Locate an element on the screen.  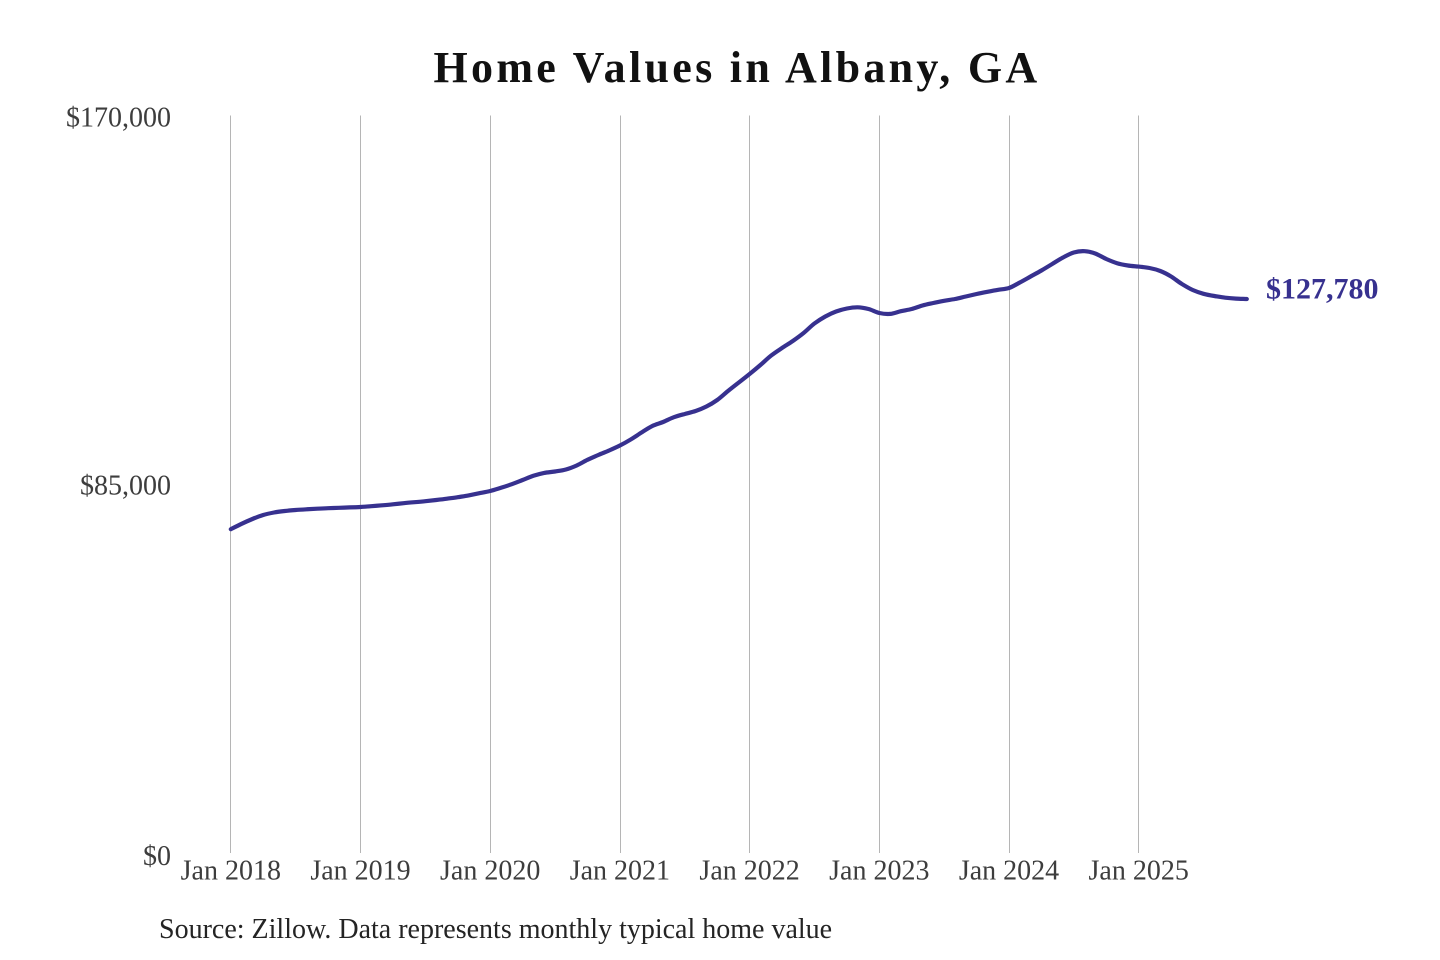
svg-text: $170,000 is located at coordinates (118, 117).